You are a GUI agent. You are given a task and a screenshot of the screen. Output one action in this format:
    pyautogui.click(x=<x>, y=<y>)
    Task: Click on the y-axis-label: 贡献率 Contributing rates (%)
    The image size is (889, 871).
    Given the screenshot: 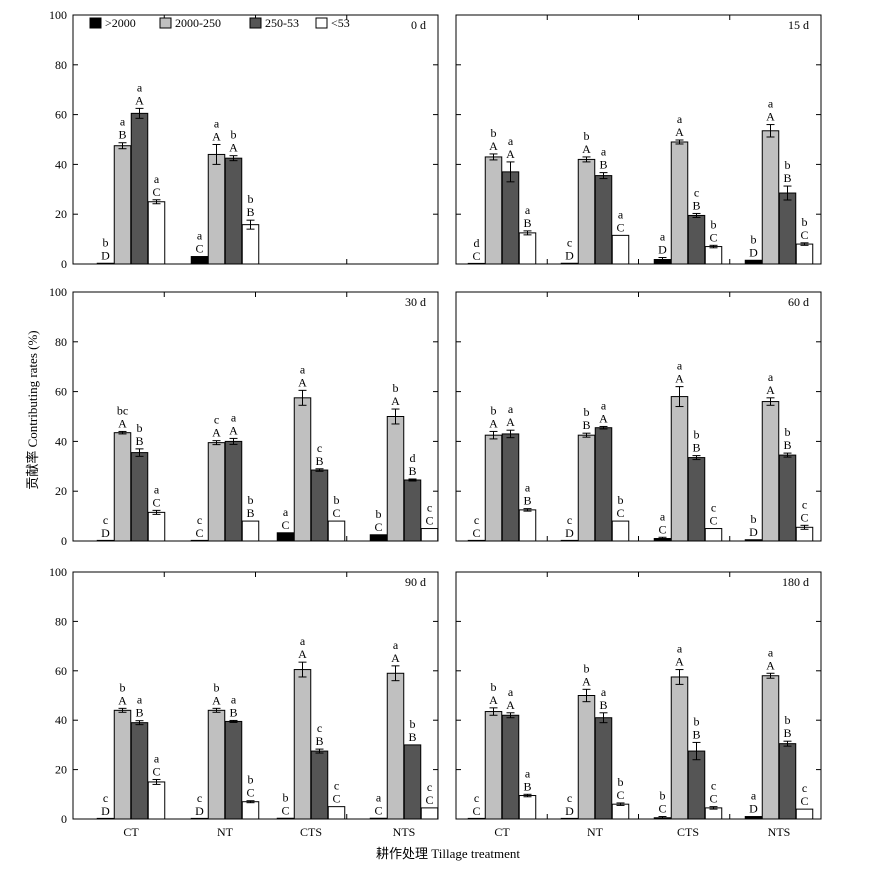 What is the action you would take?
    pyautogui.click(x=32, y=409)
    